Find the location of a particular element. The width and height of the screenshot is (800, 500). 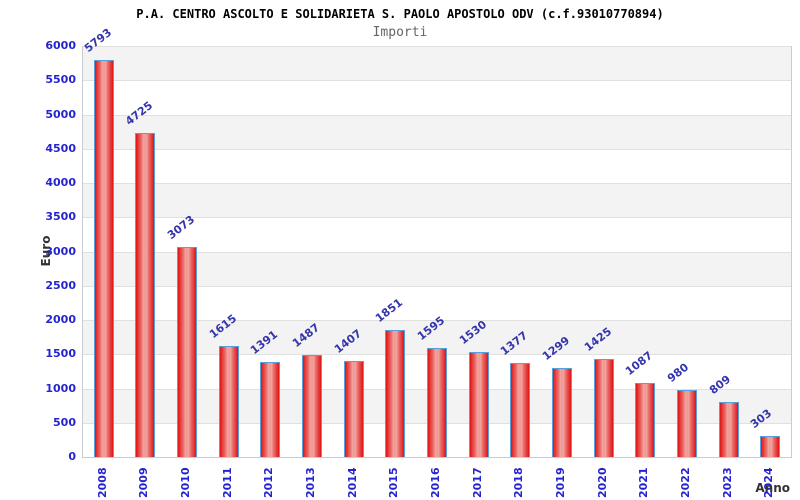

x-tick-label: 2022 is located at coordinates (685, 482).